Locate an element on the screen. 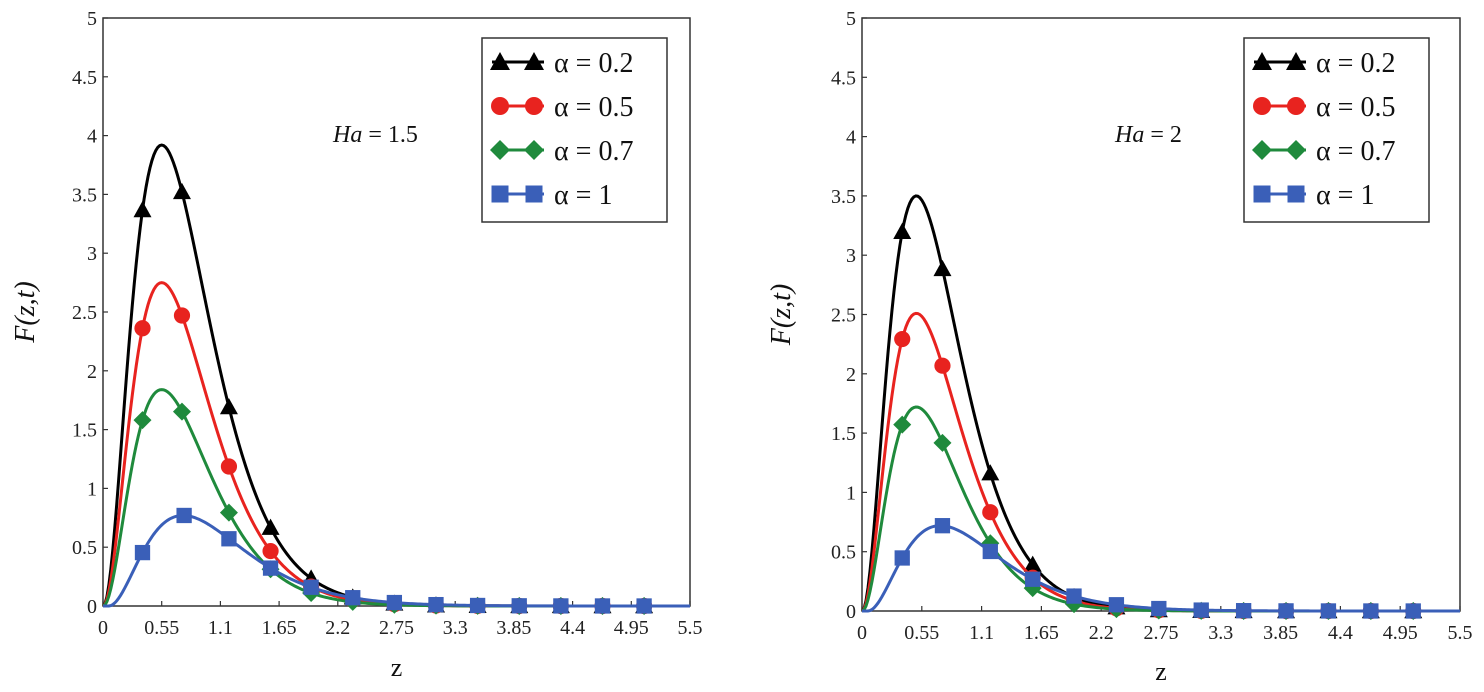 The width and height of the screenshot is (1484, 692). hartmann-annotation: Ha = 1.5 is located at coordinates (375, 135).